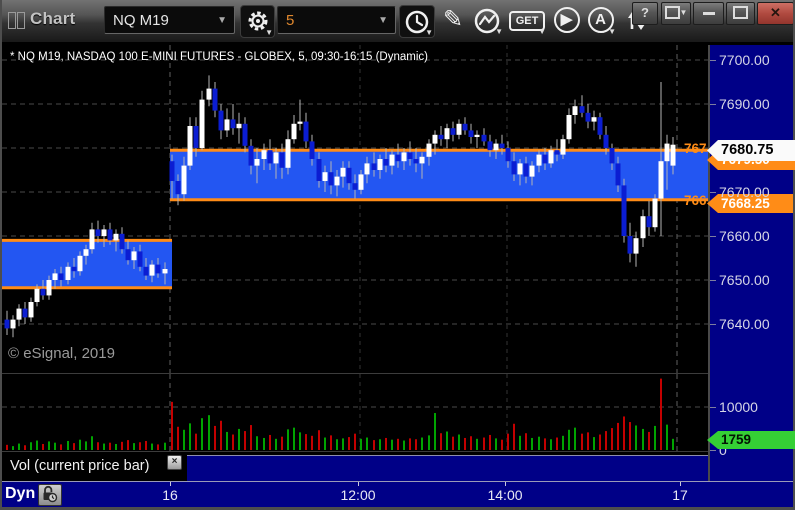 The height and width of the screenshot is (510, 795). I want to click on time-template-button: ▼, so click(417, 21).